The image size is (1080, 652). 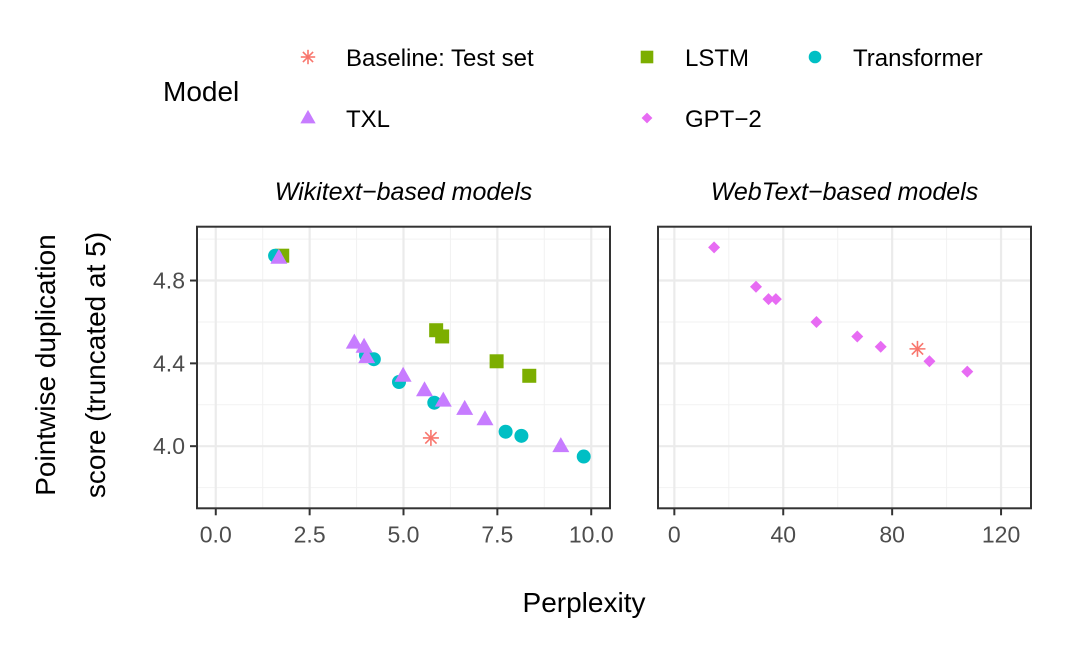 I want to click on legend-label: TXL, so click(x=368, y=119).